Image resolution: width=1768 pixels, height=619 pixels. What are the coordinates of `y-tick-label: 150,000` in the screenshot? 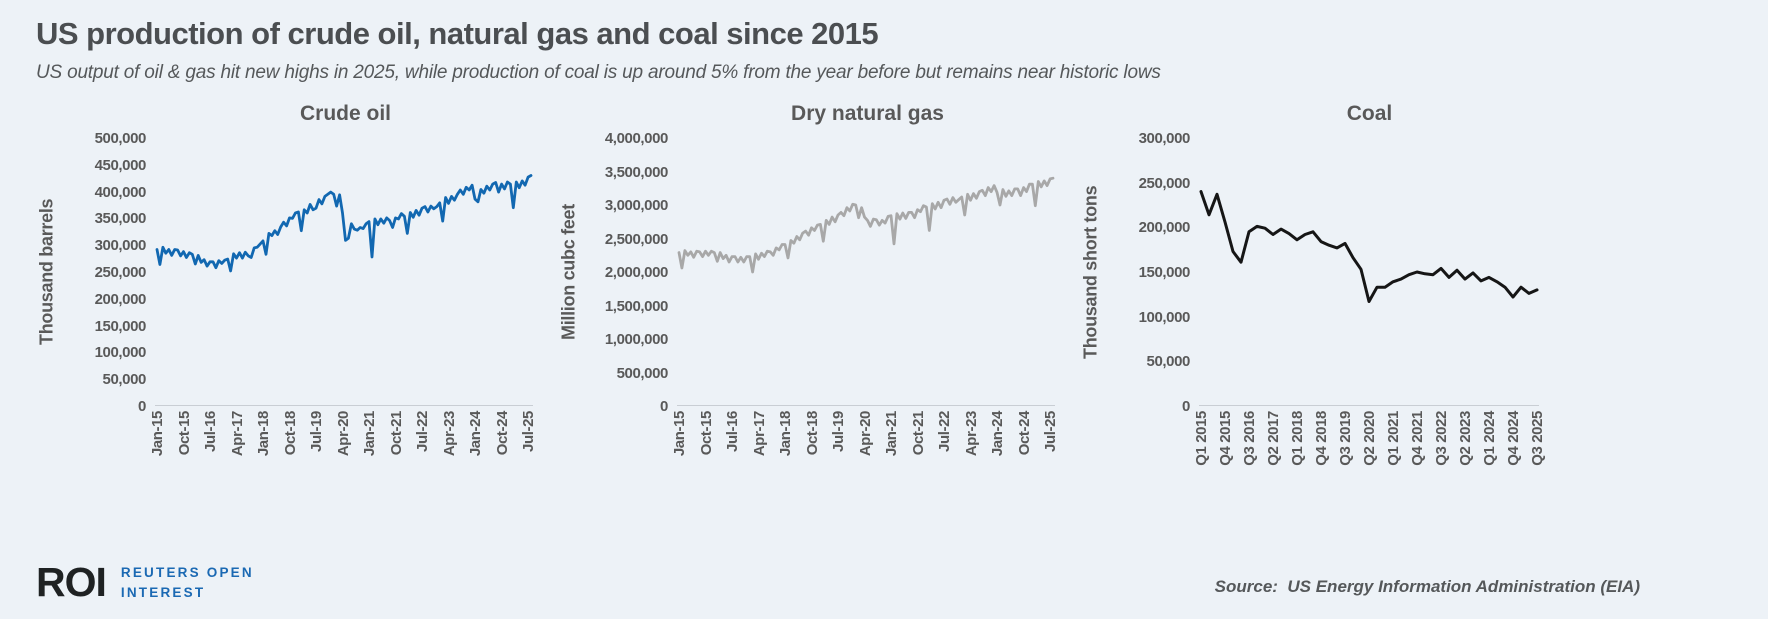 It's located at (1164, 272).